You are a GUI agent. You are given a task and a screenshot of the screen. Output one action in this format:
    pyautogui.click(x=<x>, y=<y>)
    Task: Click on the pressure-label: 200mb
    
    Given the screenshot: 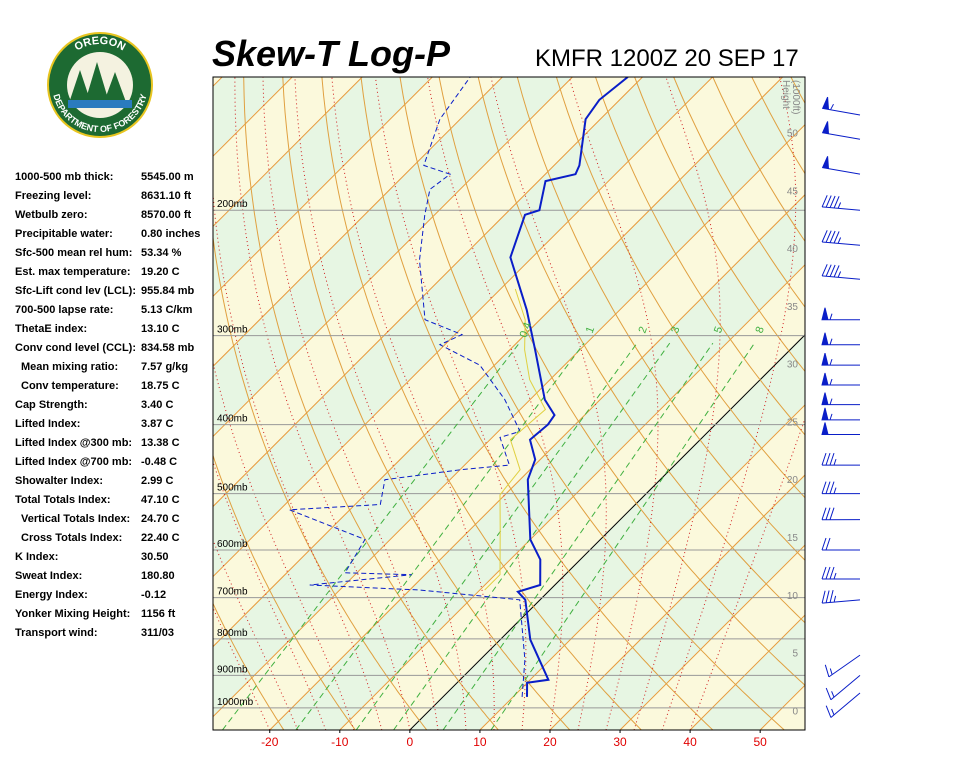 What is the action you would take?
    pyautogui.click(x=232, y=204)
    